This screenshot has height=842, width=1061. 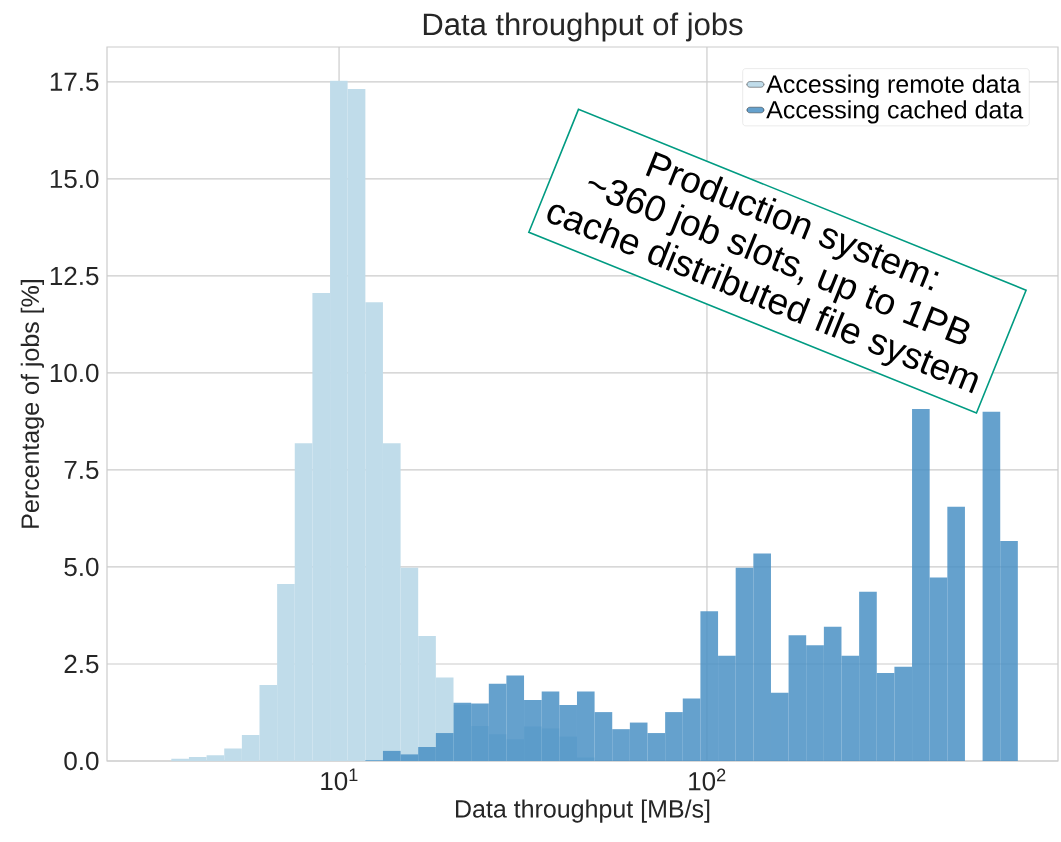 What do you see at coordinates (583, 811) in the screenshot?
I see `x-axis-title: Data throughput [MB/s]` at bounding box center [583, 811].